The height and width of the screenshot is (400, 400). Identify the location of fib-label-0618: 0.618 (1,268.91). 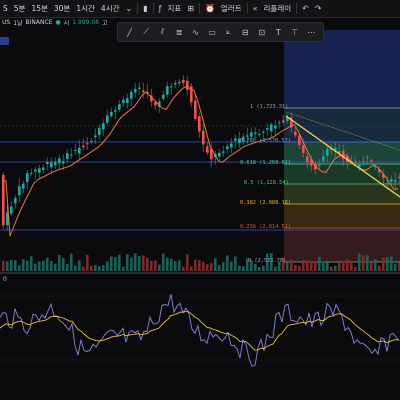
(266, 163).